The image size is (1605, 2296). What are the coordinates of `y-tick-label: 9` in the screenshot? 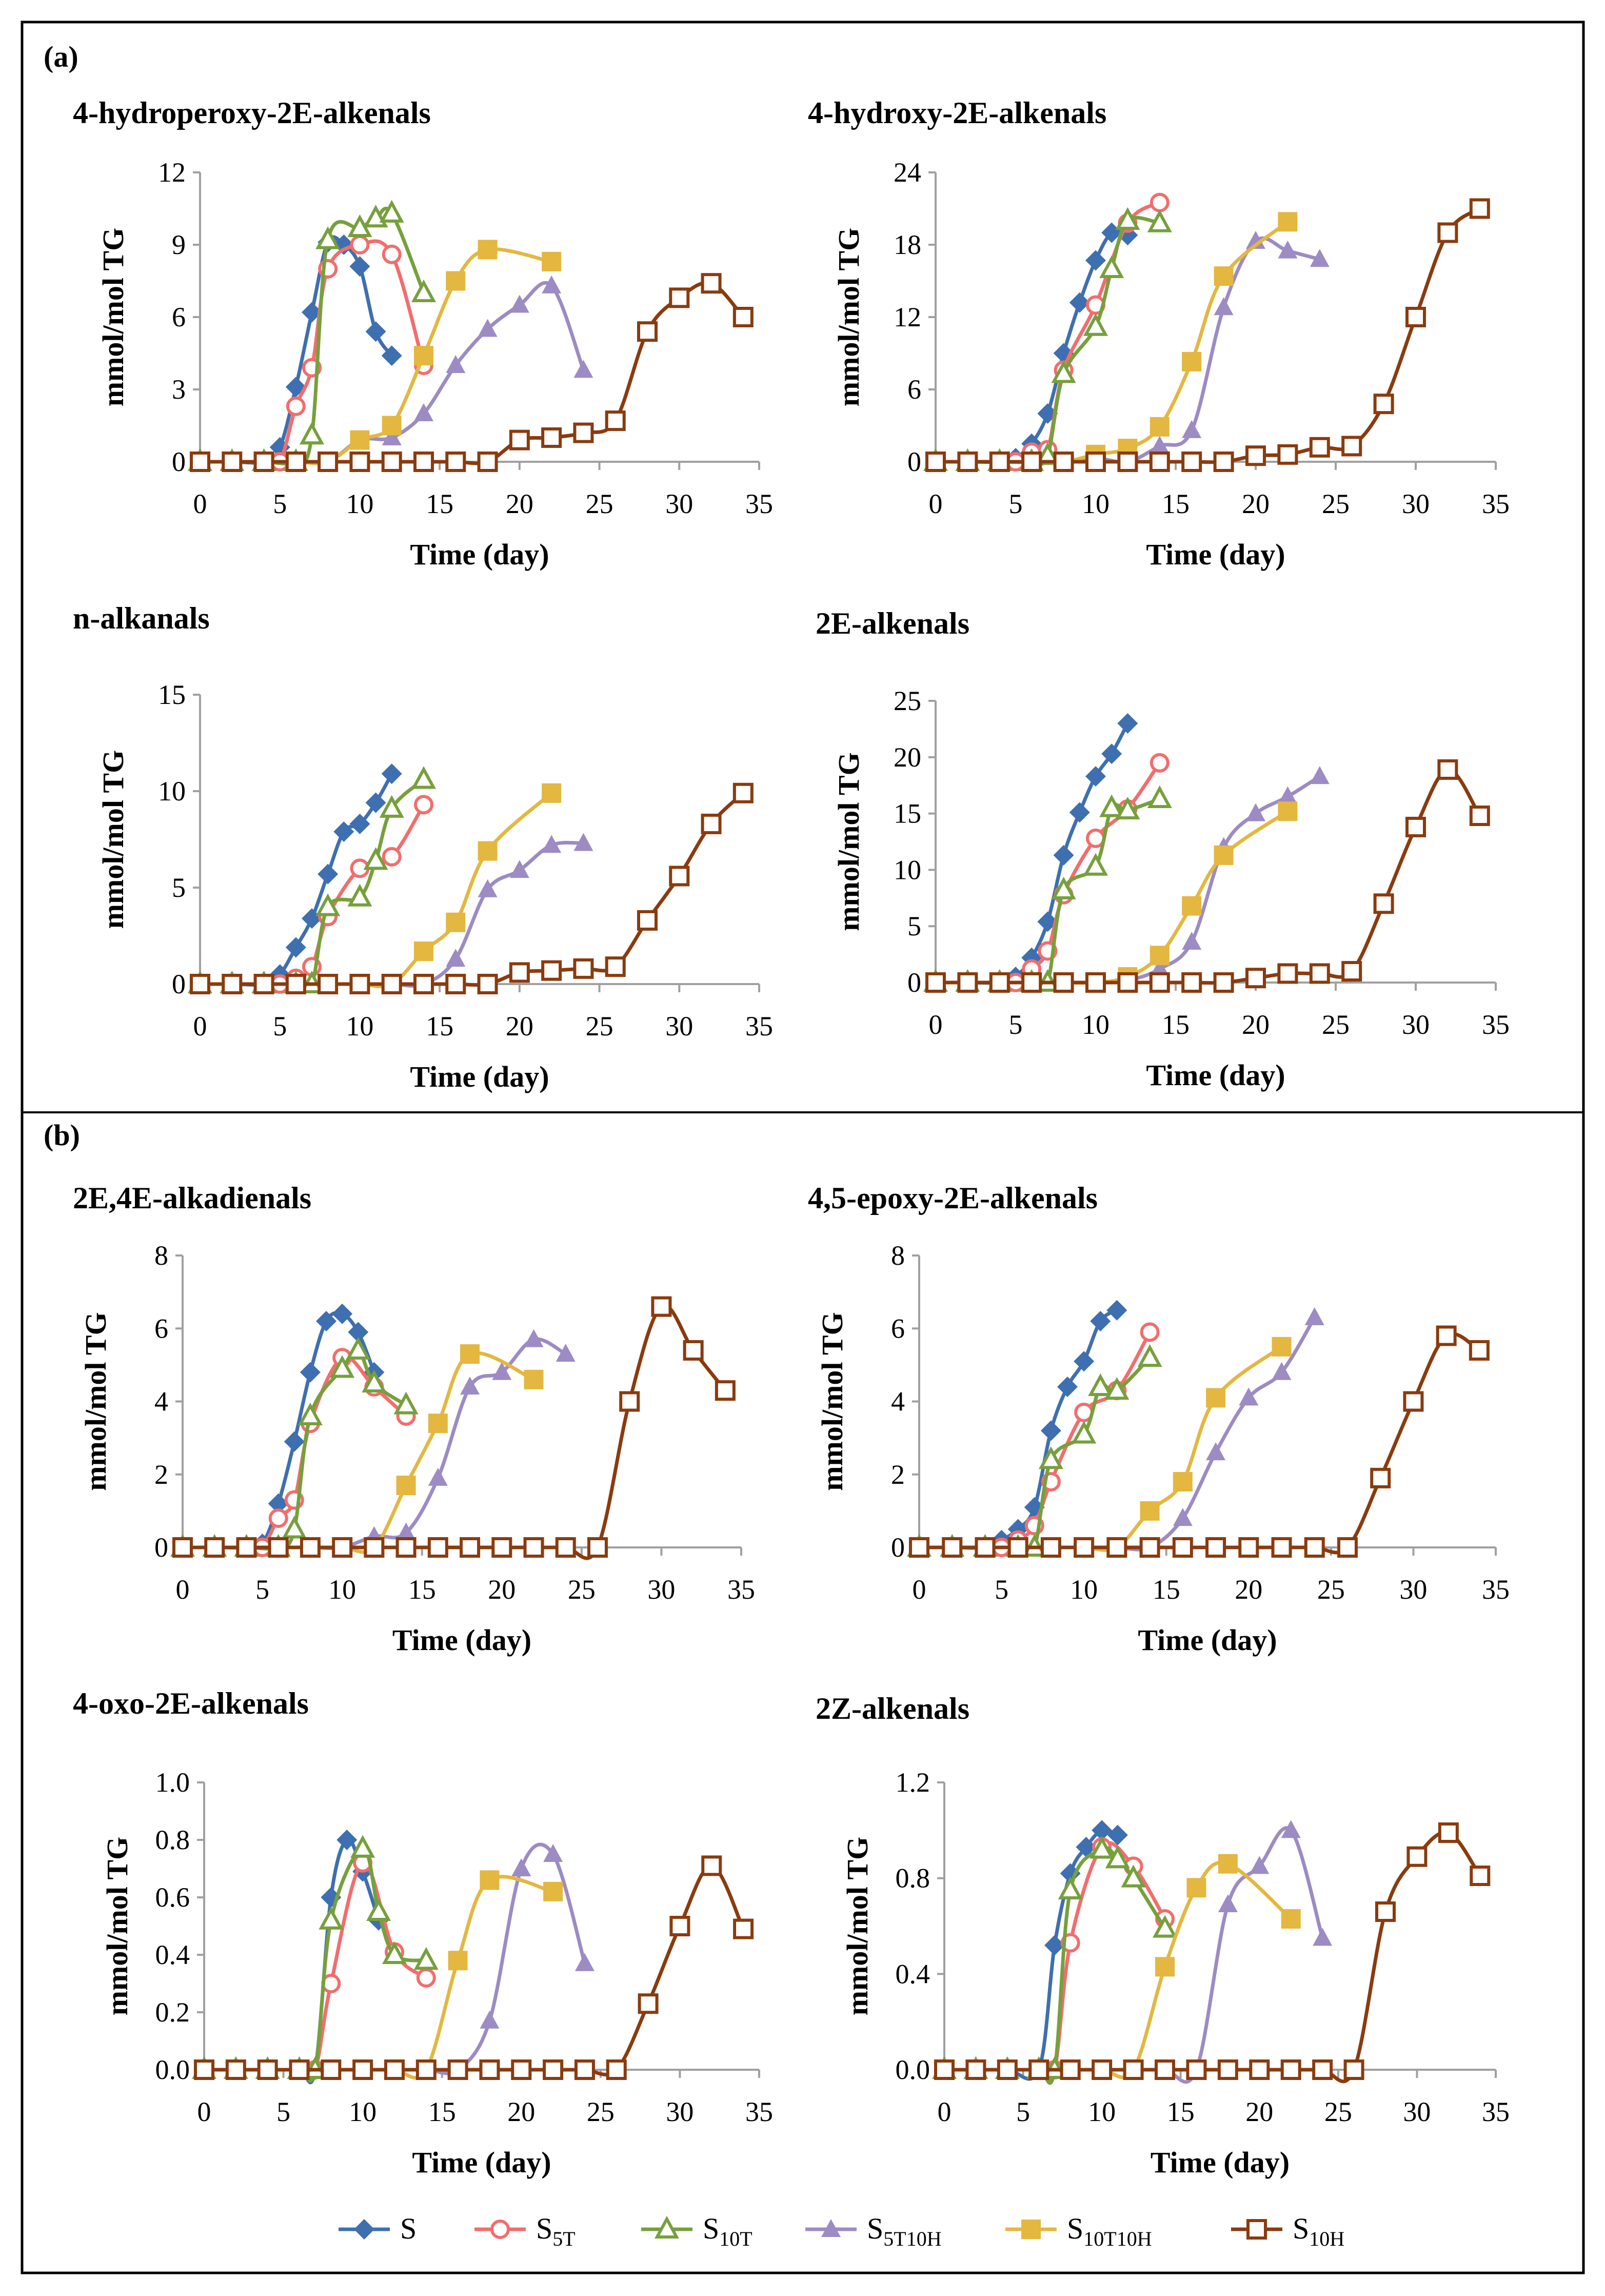 It's located at (179, 244).